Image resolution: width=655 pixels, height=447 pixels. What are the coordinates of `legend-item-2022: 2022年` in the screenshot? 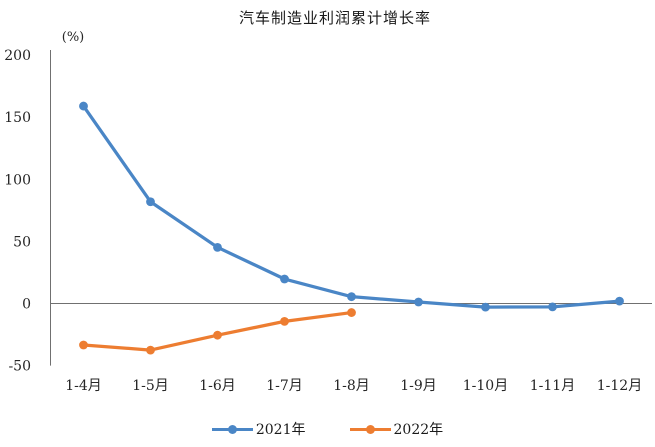 It's located at (396, 429).